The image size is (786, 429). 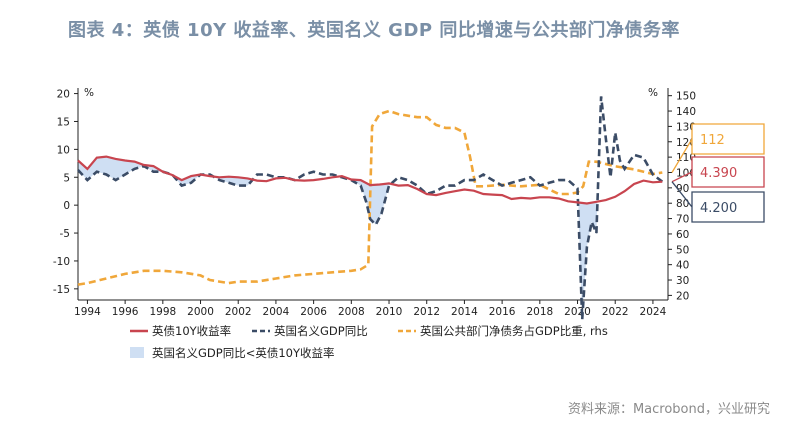 I want to click on x-tick-label: 1996, so click(x=125, y=312).